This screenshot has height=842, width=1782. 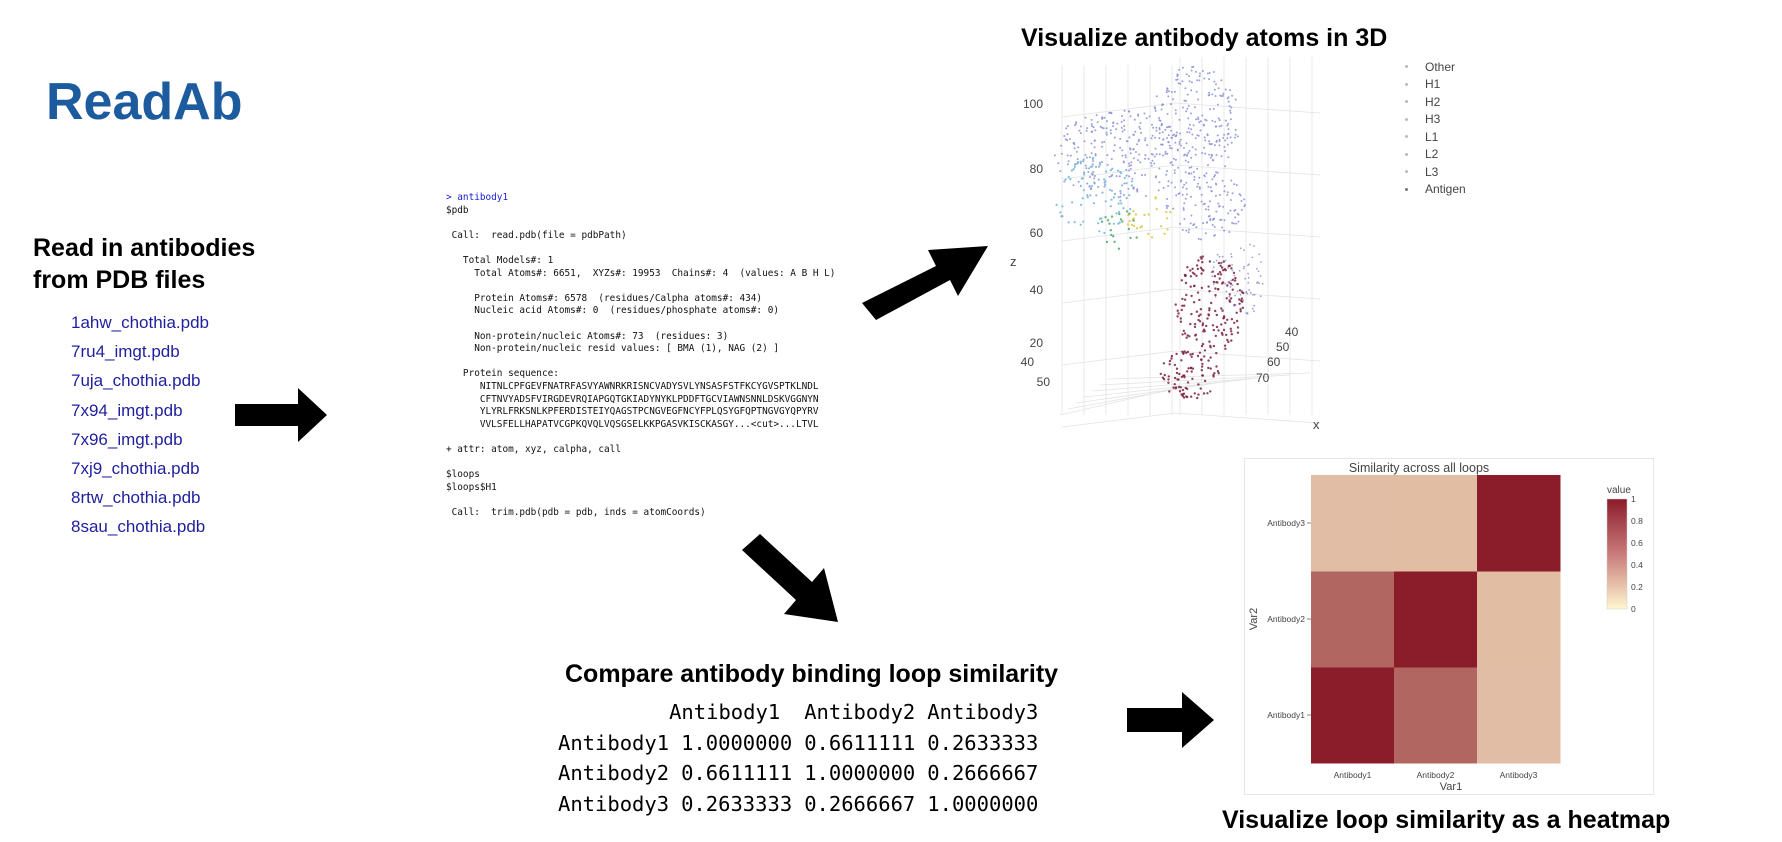 I want to click on legend-item: Antigen, so click(x=1435, y=190).